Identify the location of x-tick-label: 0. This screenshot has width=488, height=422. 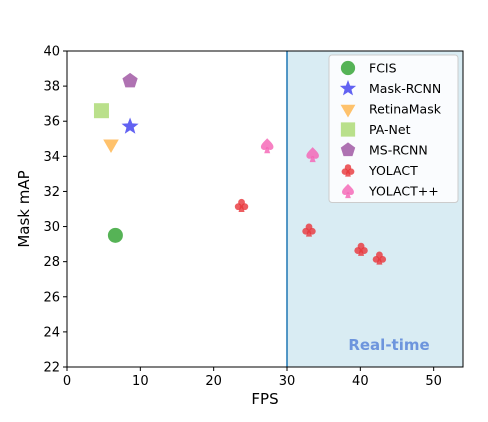
(67, 381).